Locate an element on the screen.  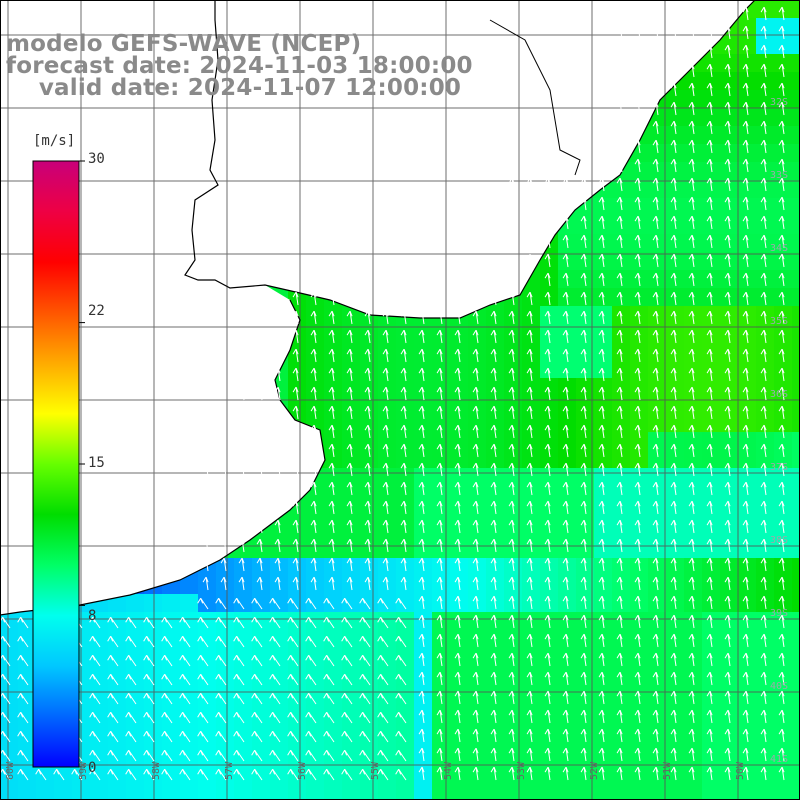
lat-label: 35S is located at coordinates (779, 321).